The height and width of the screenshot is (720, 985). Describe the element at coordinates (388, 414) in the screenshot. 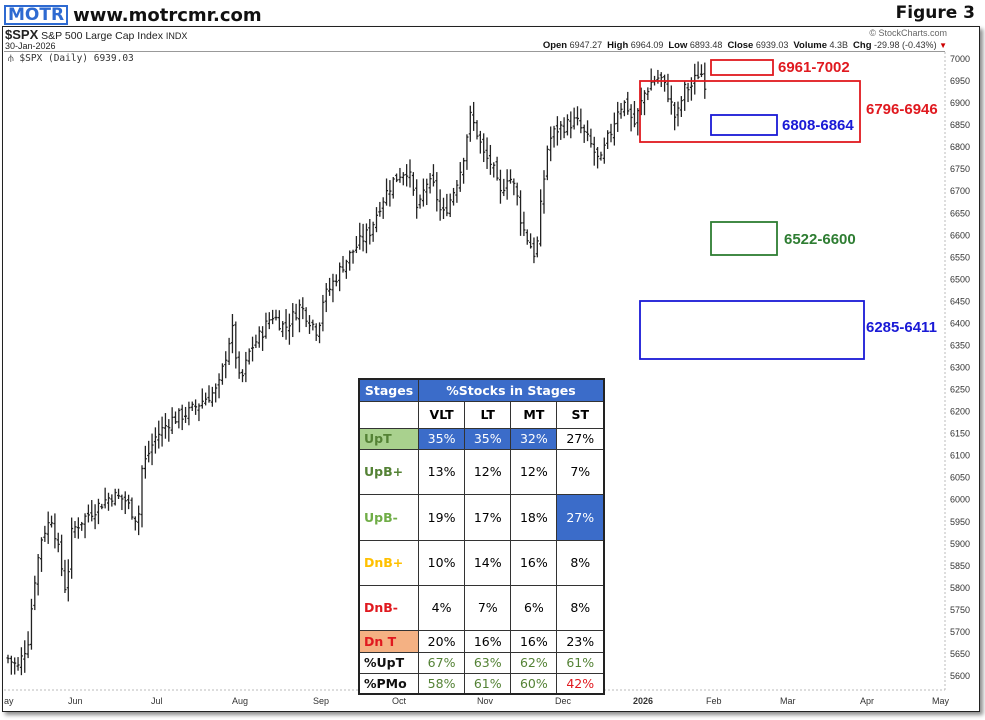

I see `header-blank` at that location.